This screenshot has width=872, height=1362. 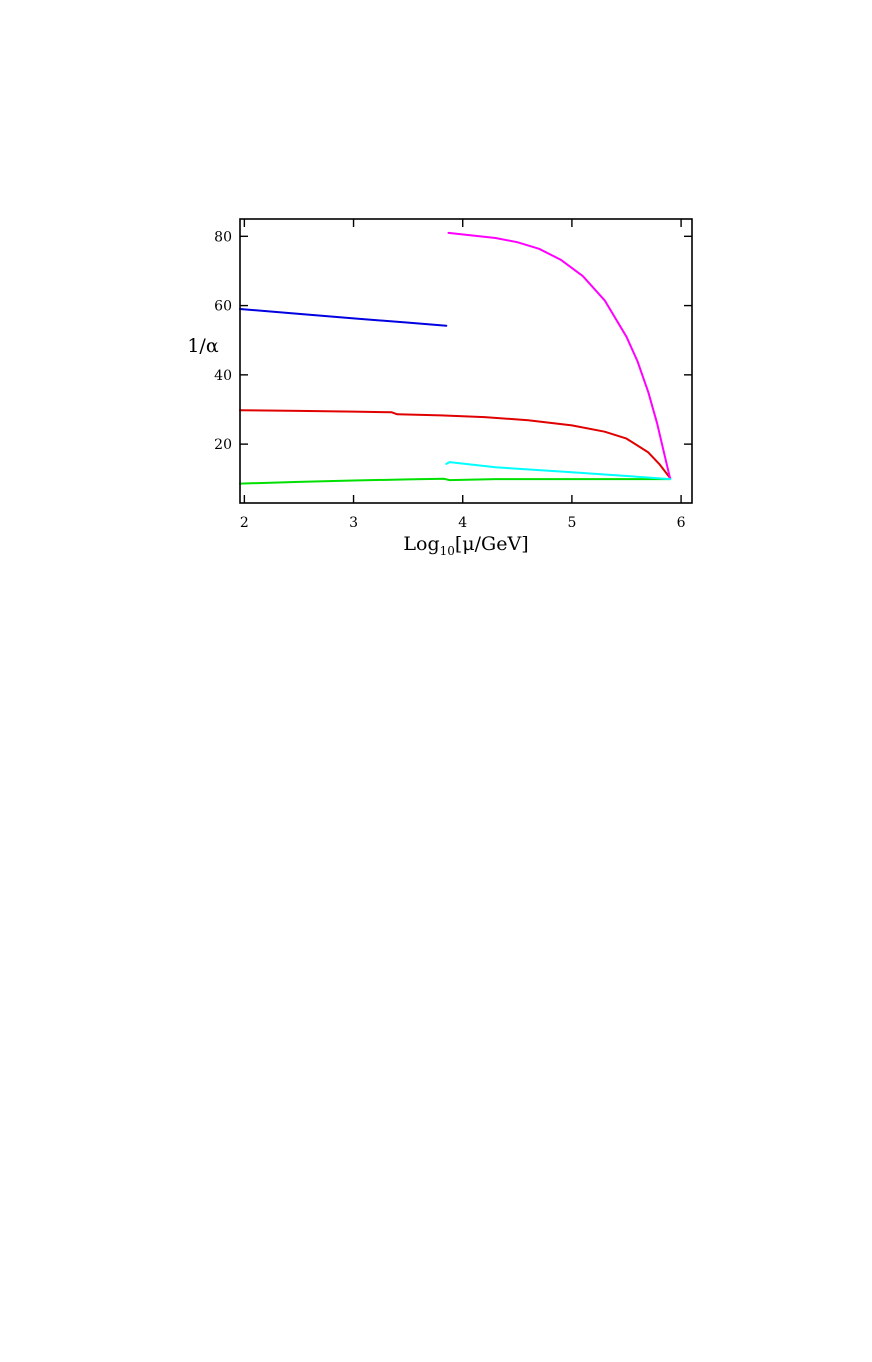 I want to click on x-axis-label-subscript: 10, so click(x=447, y=551).